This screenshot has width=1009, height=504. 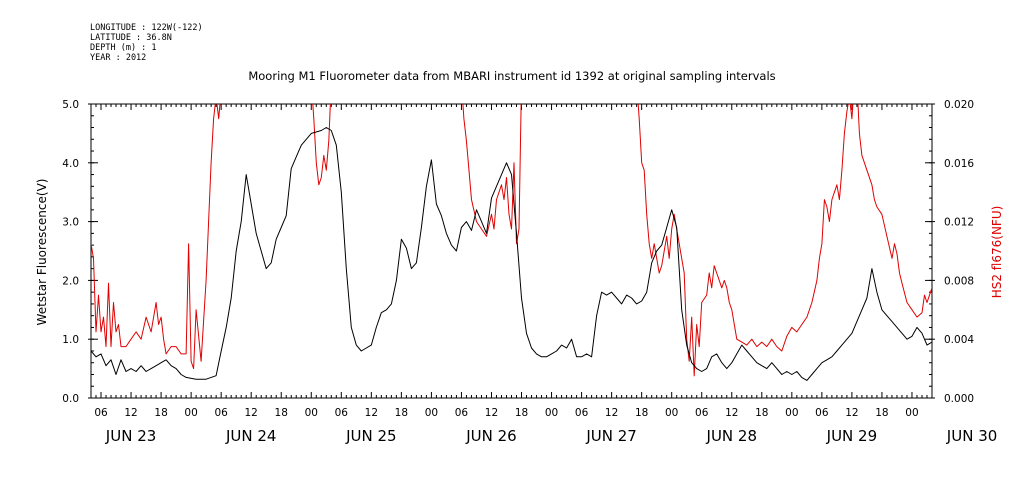 I want to click on left-y-tick-label: 2.0, so click(x=70, y=281).